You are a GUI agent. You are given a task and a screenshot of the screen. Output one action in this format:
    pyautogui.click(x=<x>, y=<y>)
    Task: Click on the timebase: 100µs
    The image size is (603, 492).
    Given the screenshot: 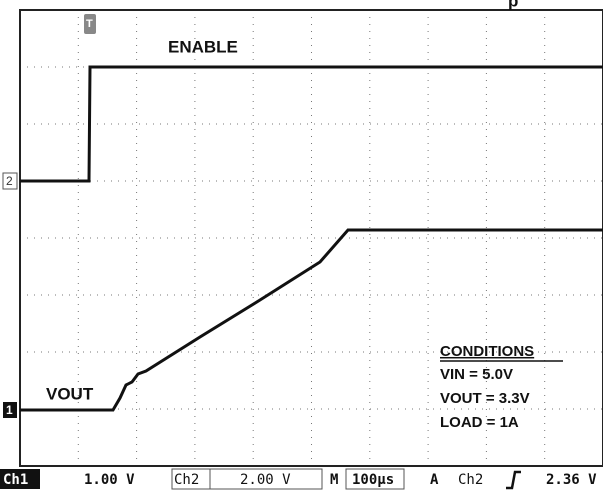 What is the action you would take?
    pyautogui.click(x=373, y=480)
    